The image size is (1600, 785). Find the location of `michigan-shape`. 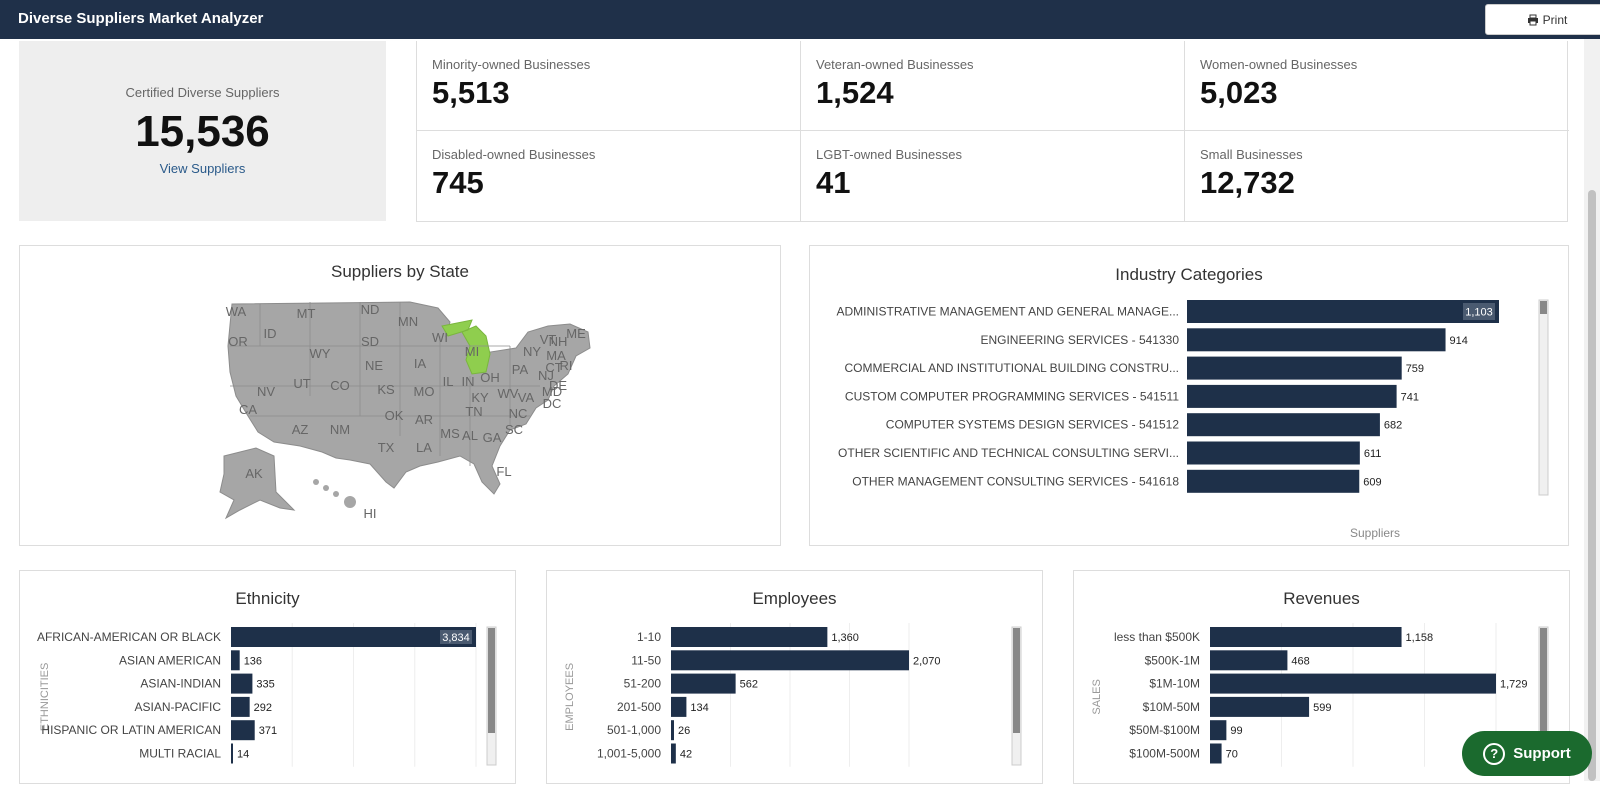

michigan-shape is located at coordinates (466, 347).